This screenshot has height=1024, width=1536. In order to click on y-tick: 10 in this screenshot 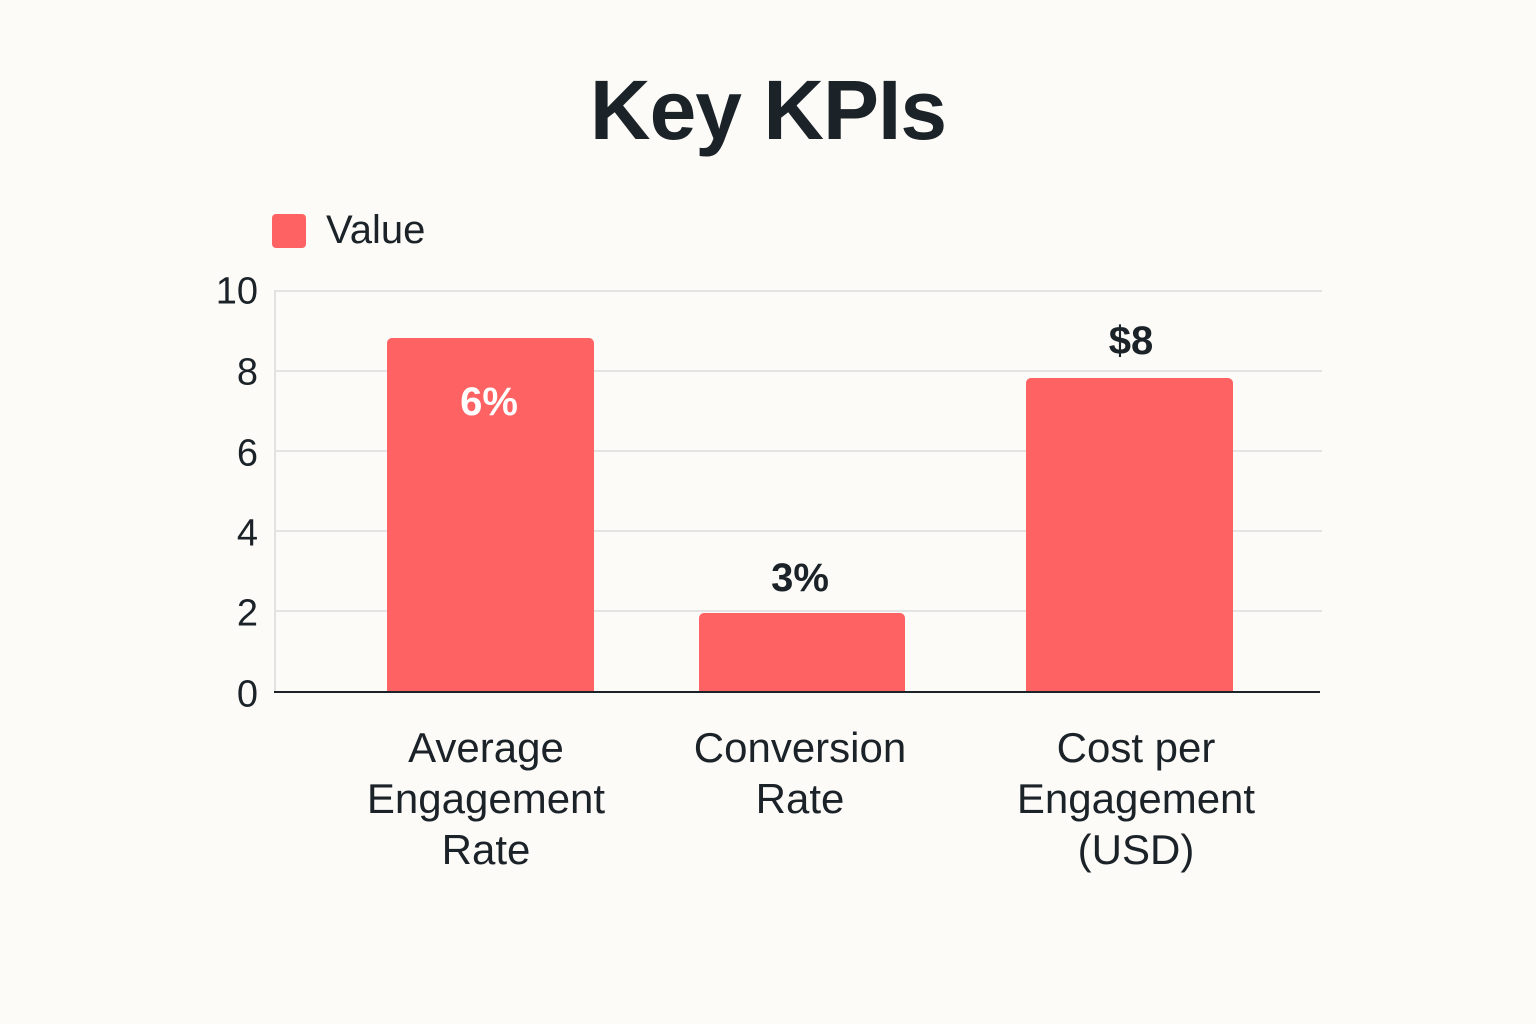, I will do `click(236, 291)`.